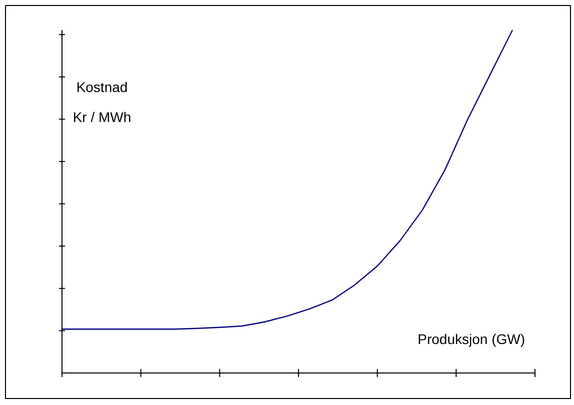  I want to click on x-axis-title: Produksjon (GW), so click(471, 338).